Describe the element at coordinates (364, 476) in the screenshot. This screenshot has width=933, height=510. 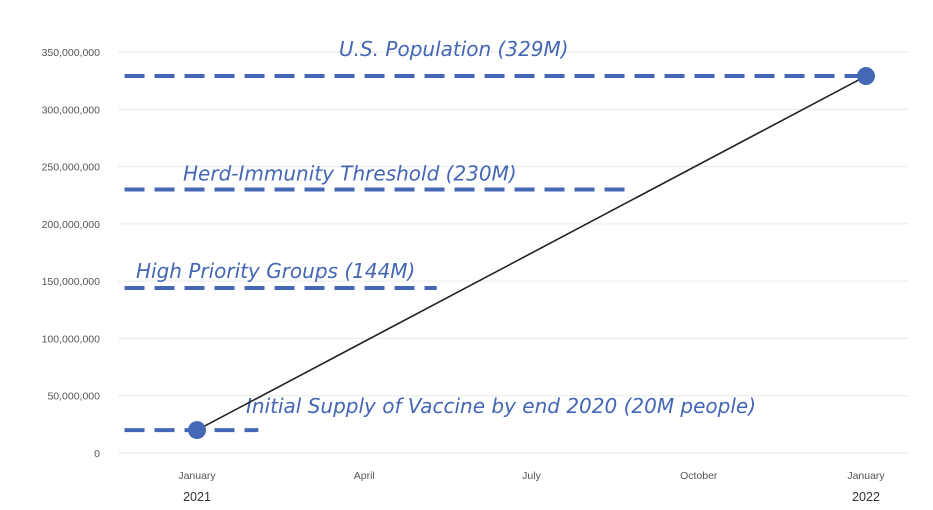
I see `x-tick-label: April` at that location.